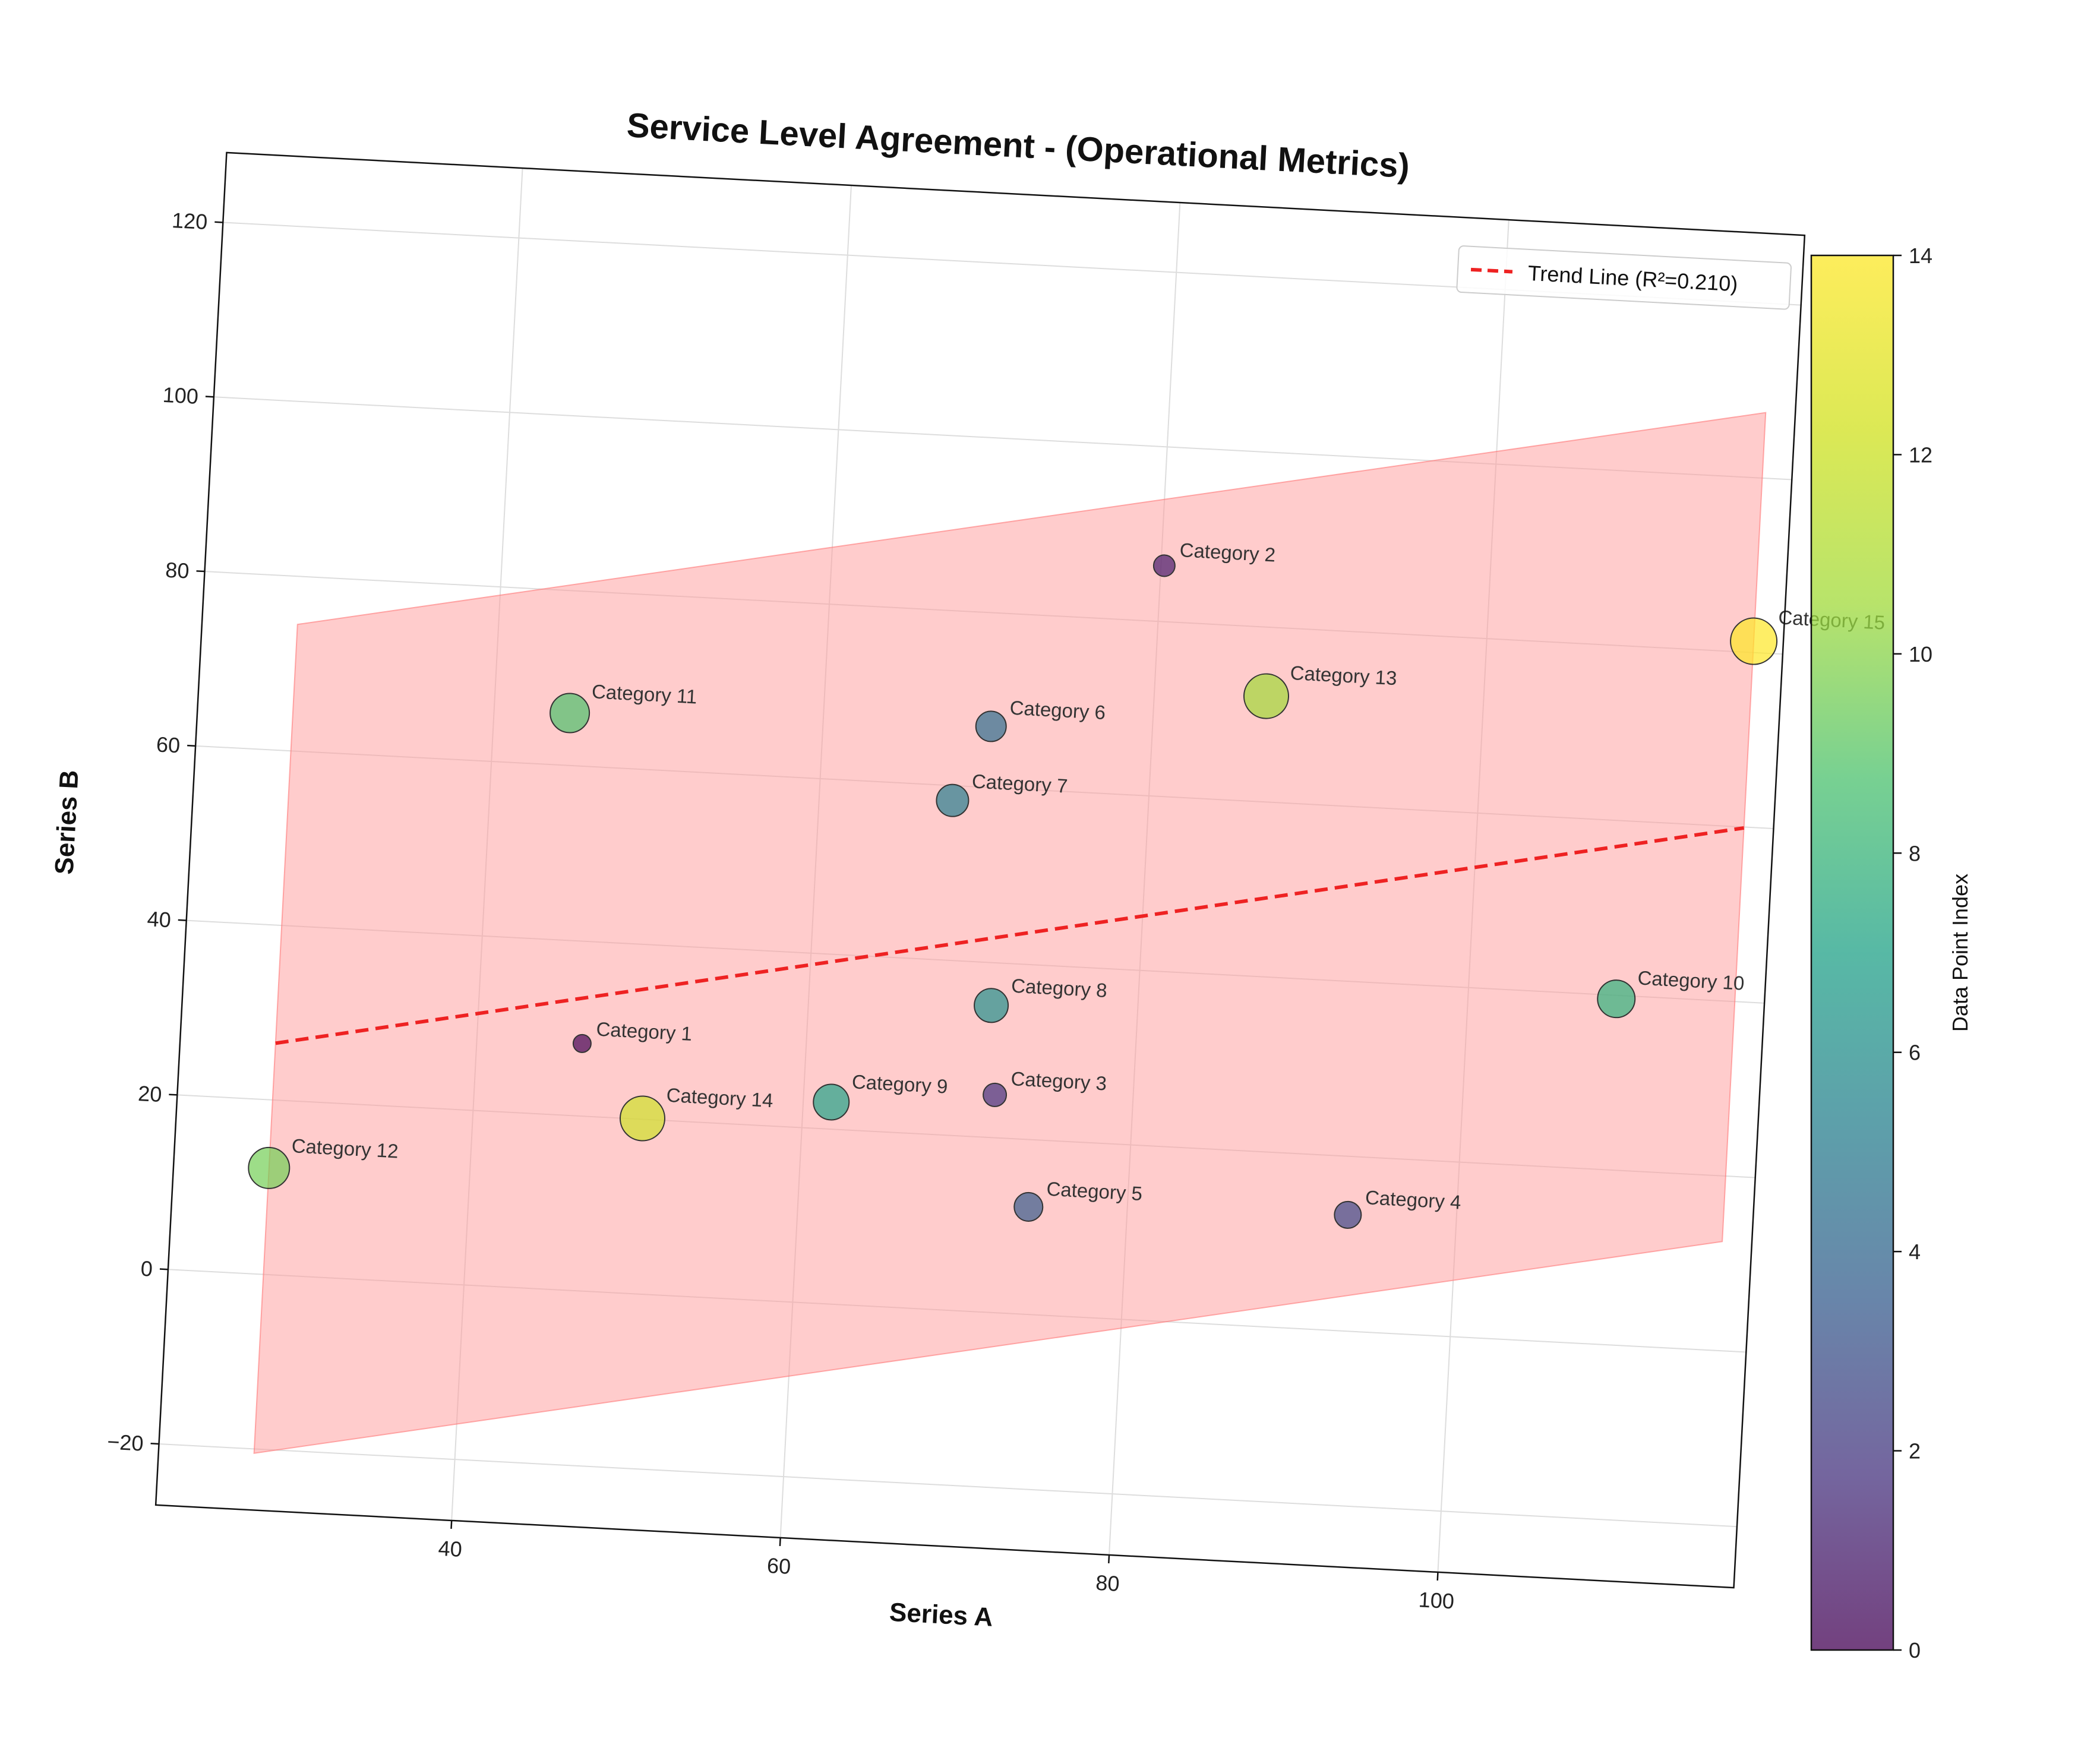  What do you see at coordinates (1915, 1053) in the screenshot?
I see `colorbar-tick-label: 6` at bounding box center [1915, 1053].